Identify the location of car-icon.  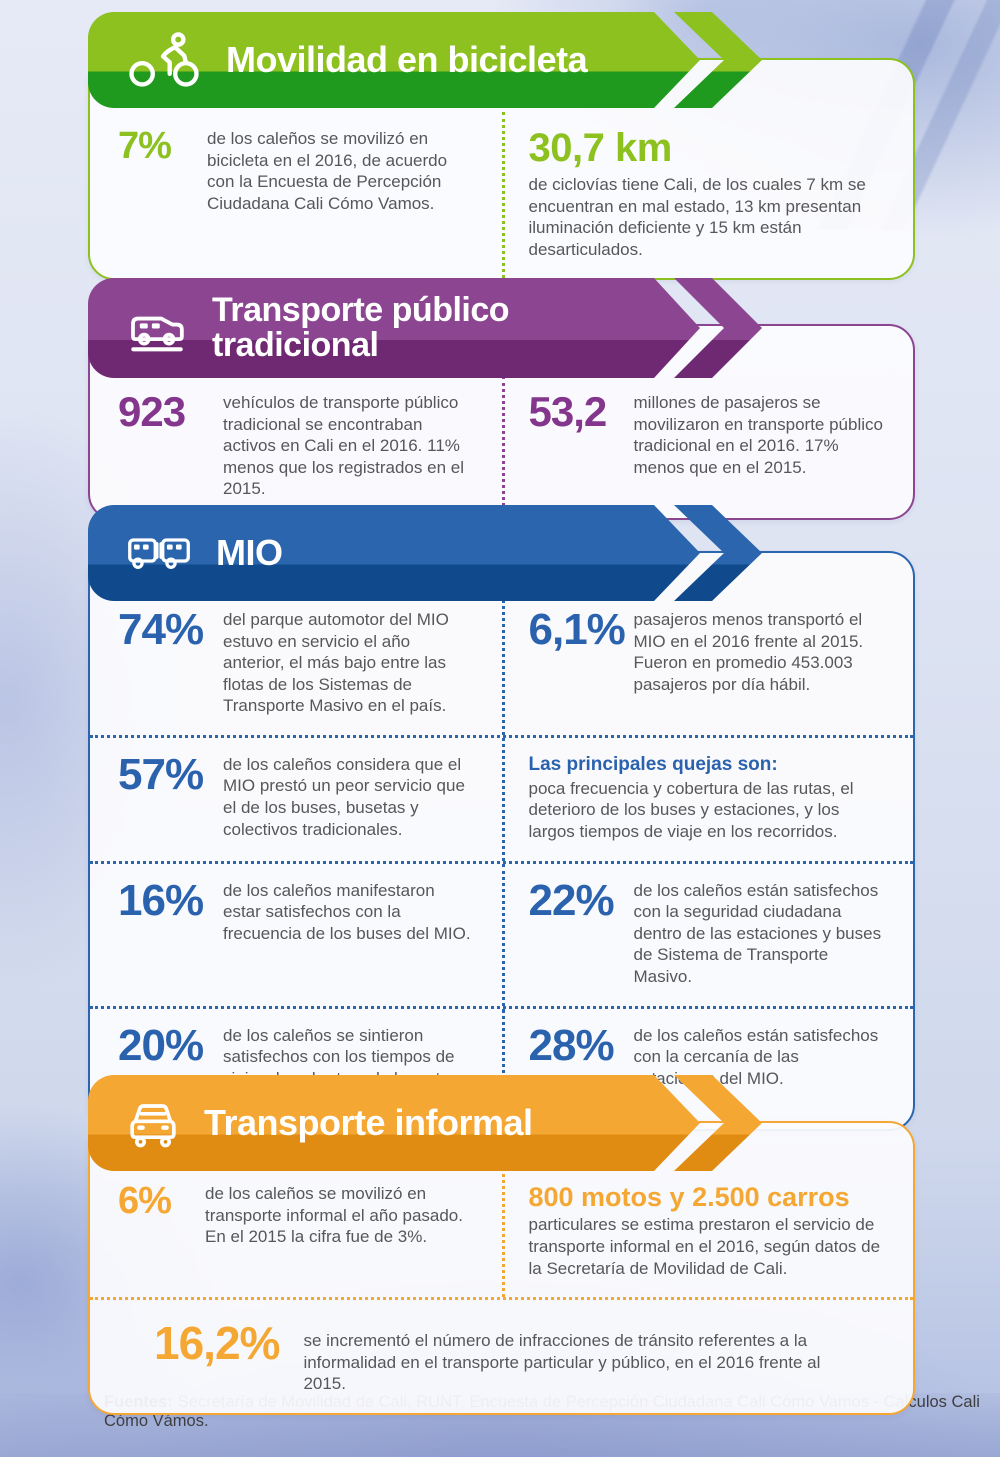
(153, 1123).